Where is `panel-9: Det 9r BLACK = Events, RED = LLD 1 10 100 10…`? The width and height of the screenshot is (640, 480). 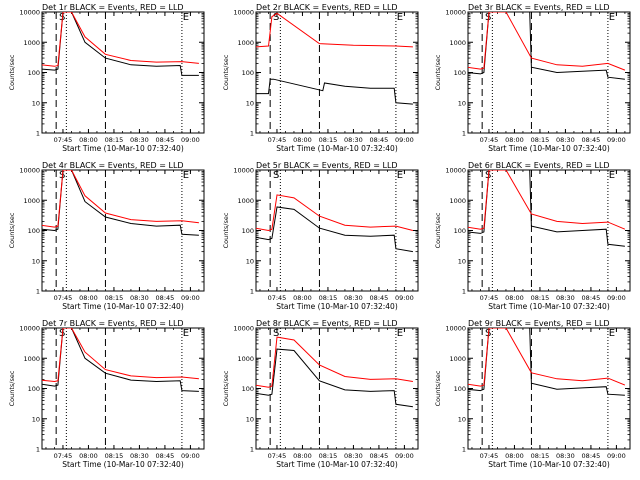 panel-9: Det 9r BLACK = Events, RED = LLD 1 10 100 10… is located at coordinates (532, 394).